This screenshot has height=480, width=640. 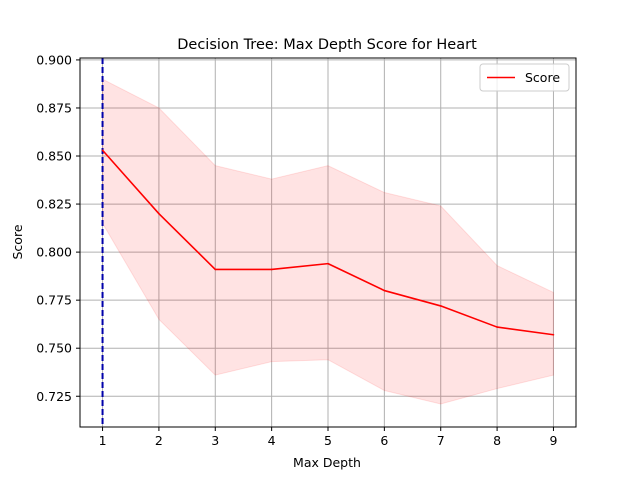 I want to click on x-tick-label: 8, so click(x=497, y=440).